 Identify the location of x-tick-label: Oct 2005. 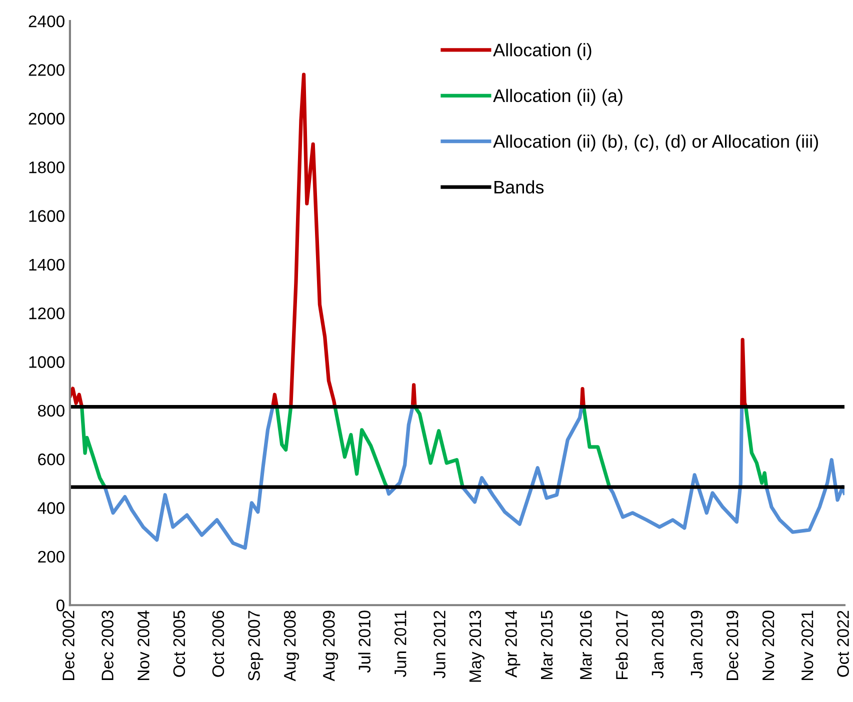
(179, 643).